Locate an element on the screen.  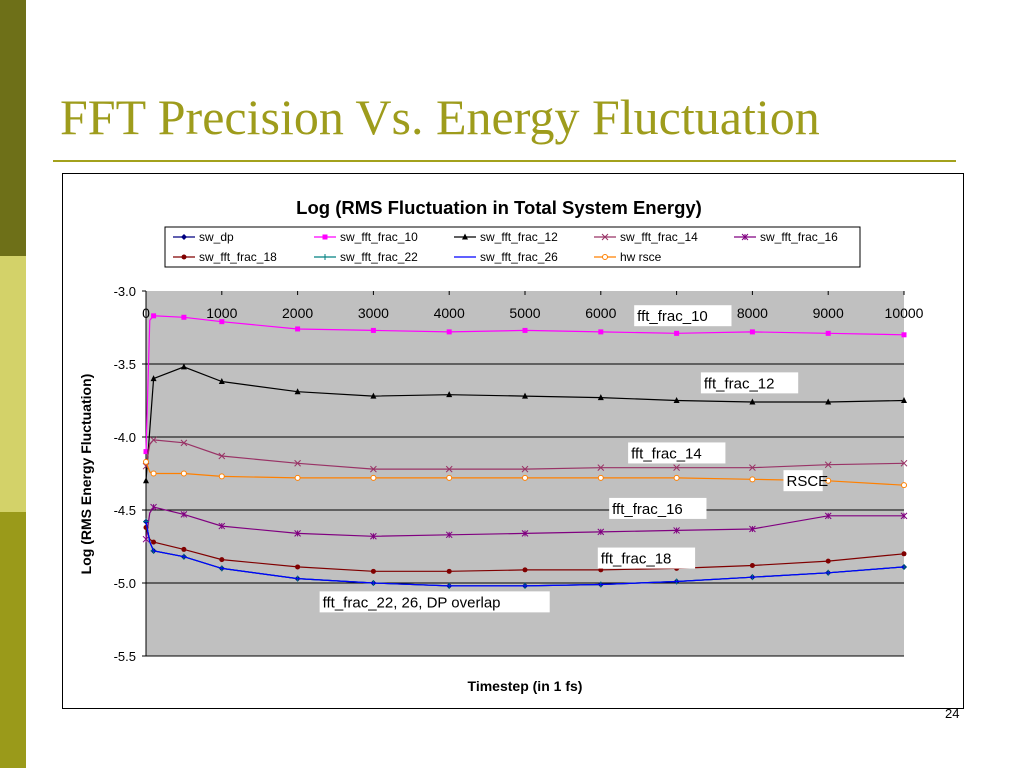
legend-box is located at coordinates (512, 247).